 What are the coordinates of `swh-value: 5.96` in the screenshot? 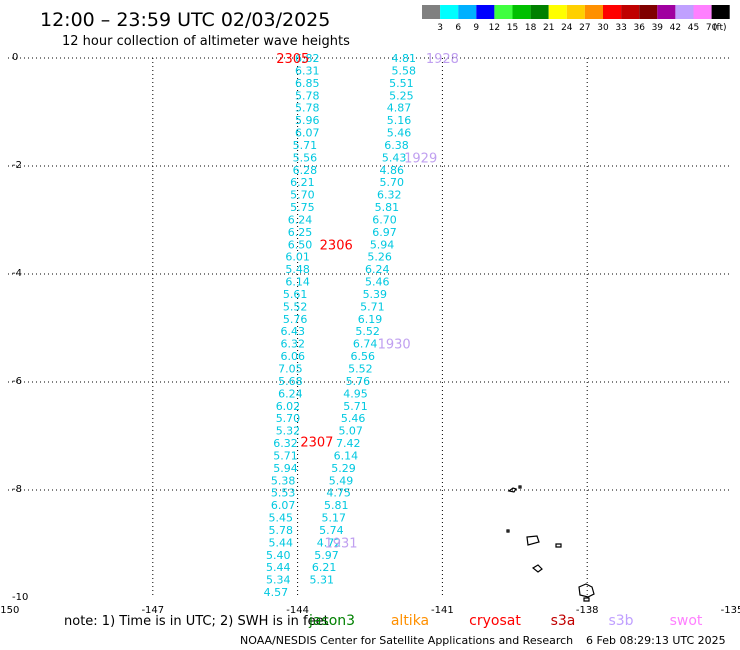 It's located at (307, 120).